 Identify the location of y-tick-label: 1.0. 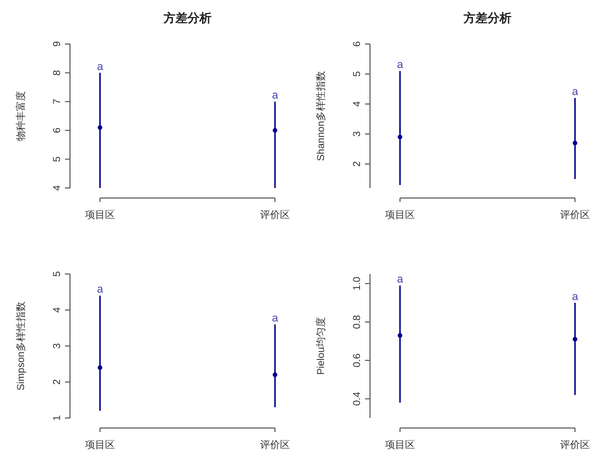
(357, 283).